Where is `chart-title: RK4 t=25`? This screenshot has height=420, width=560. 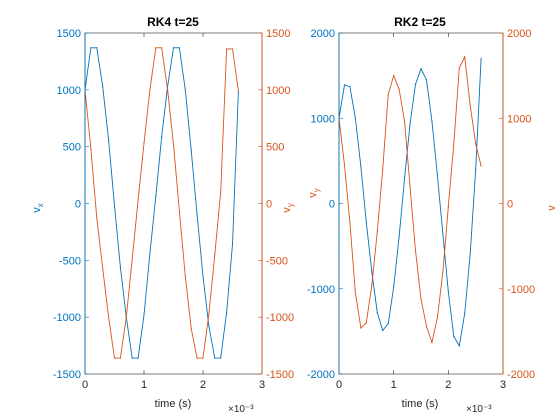 chart-title: RK4 t=25 is located at coordinates (173, 22).